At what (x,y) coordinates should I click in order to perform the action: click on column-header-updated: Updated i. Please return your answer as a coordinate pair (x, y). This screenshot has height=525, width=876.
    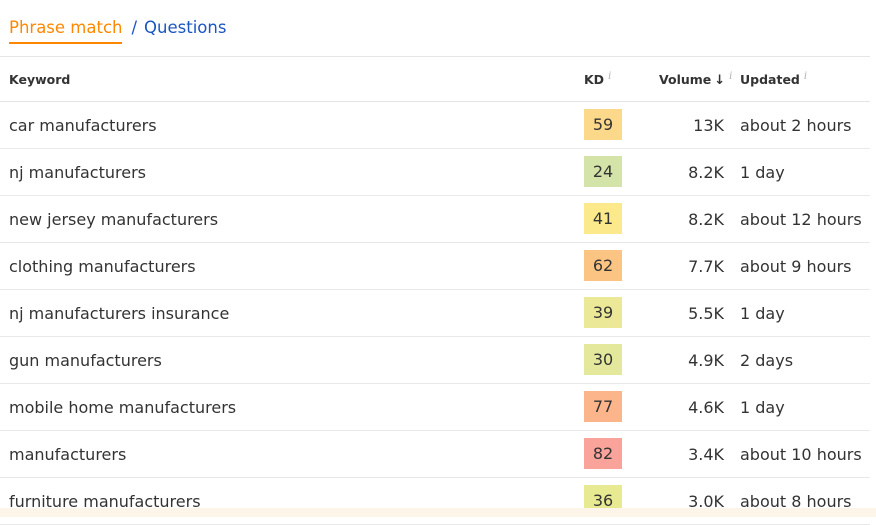
    Looking at the image, I should click on (774, 79).